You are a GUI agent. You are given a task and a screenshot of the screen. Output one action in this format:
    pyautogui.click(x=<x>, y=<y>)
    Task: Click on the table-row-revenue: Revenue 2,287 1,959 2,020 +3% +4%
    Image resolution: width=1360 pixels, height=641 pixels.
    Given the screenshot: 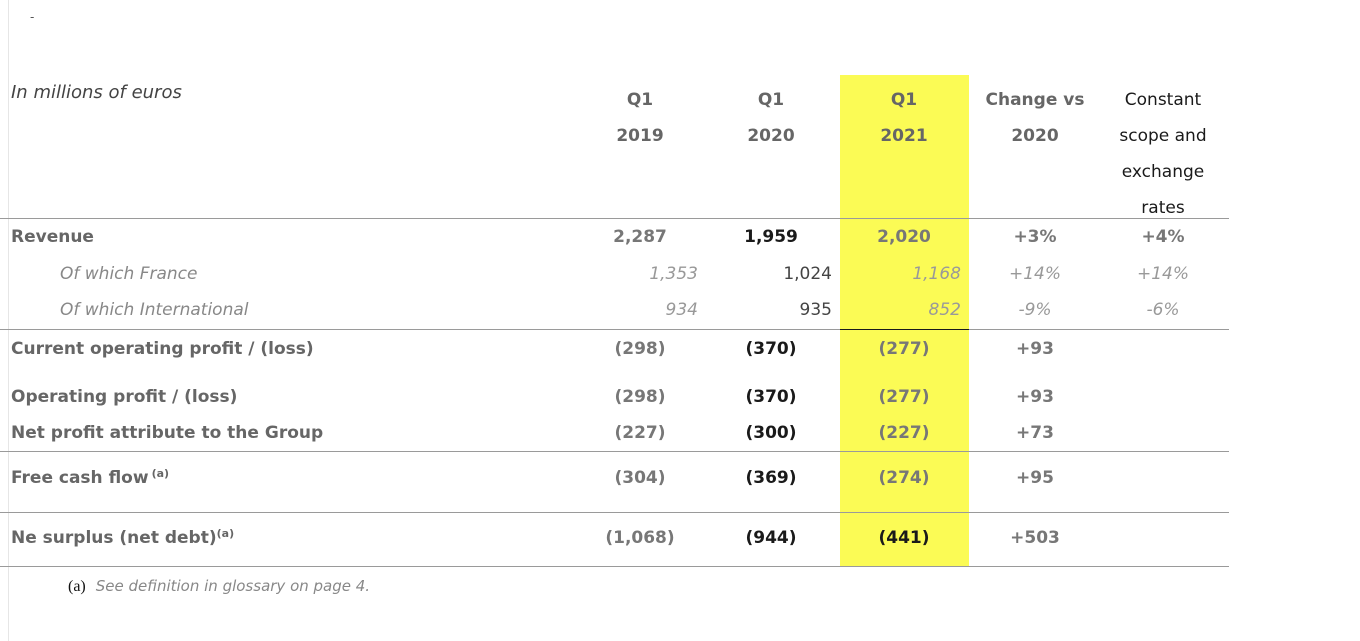 What is the action you would take?
    pyautogui.click(x=614, y=237)
    